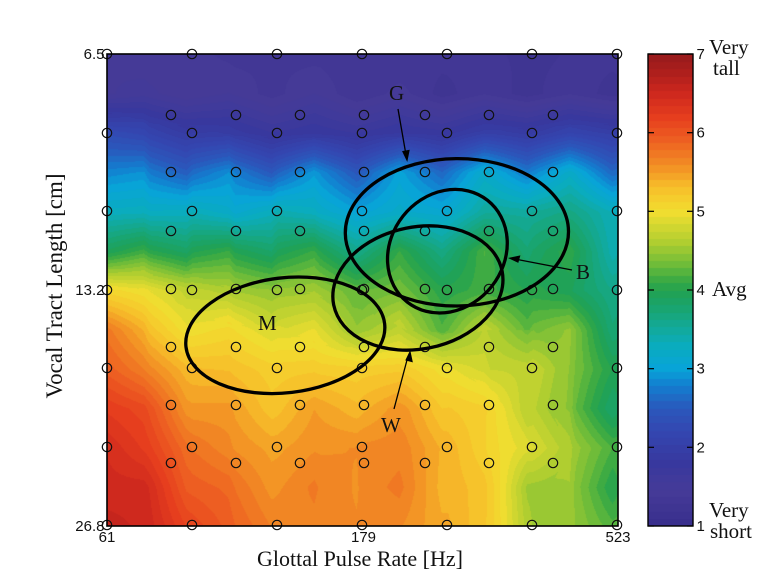 The width and height of the screenshot is (779, 586). I want to click on svg-text: short, so click(731, 531).